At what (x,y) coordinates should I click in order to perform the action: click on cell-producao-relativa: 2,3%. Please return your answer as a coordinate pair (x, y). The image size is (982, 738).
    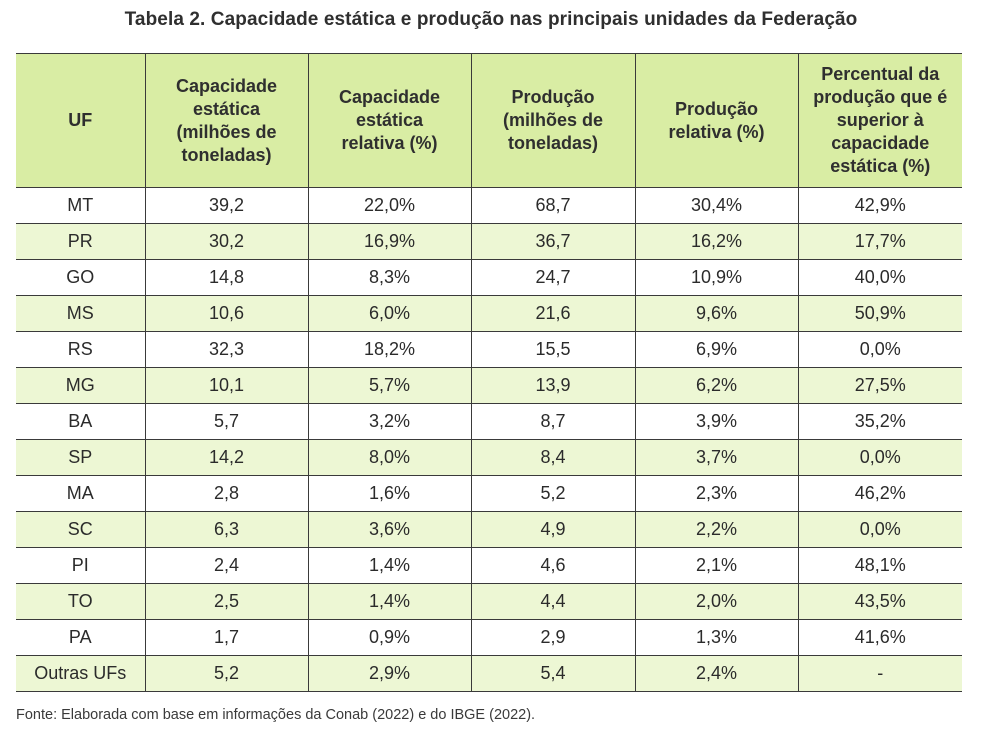
    Looking at the image, I should click on (716, 493).